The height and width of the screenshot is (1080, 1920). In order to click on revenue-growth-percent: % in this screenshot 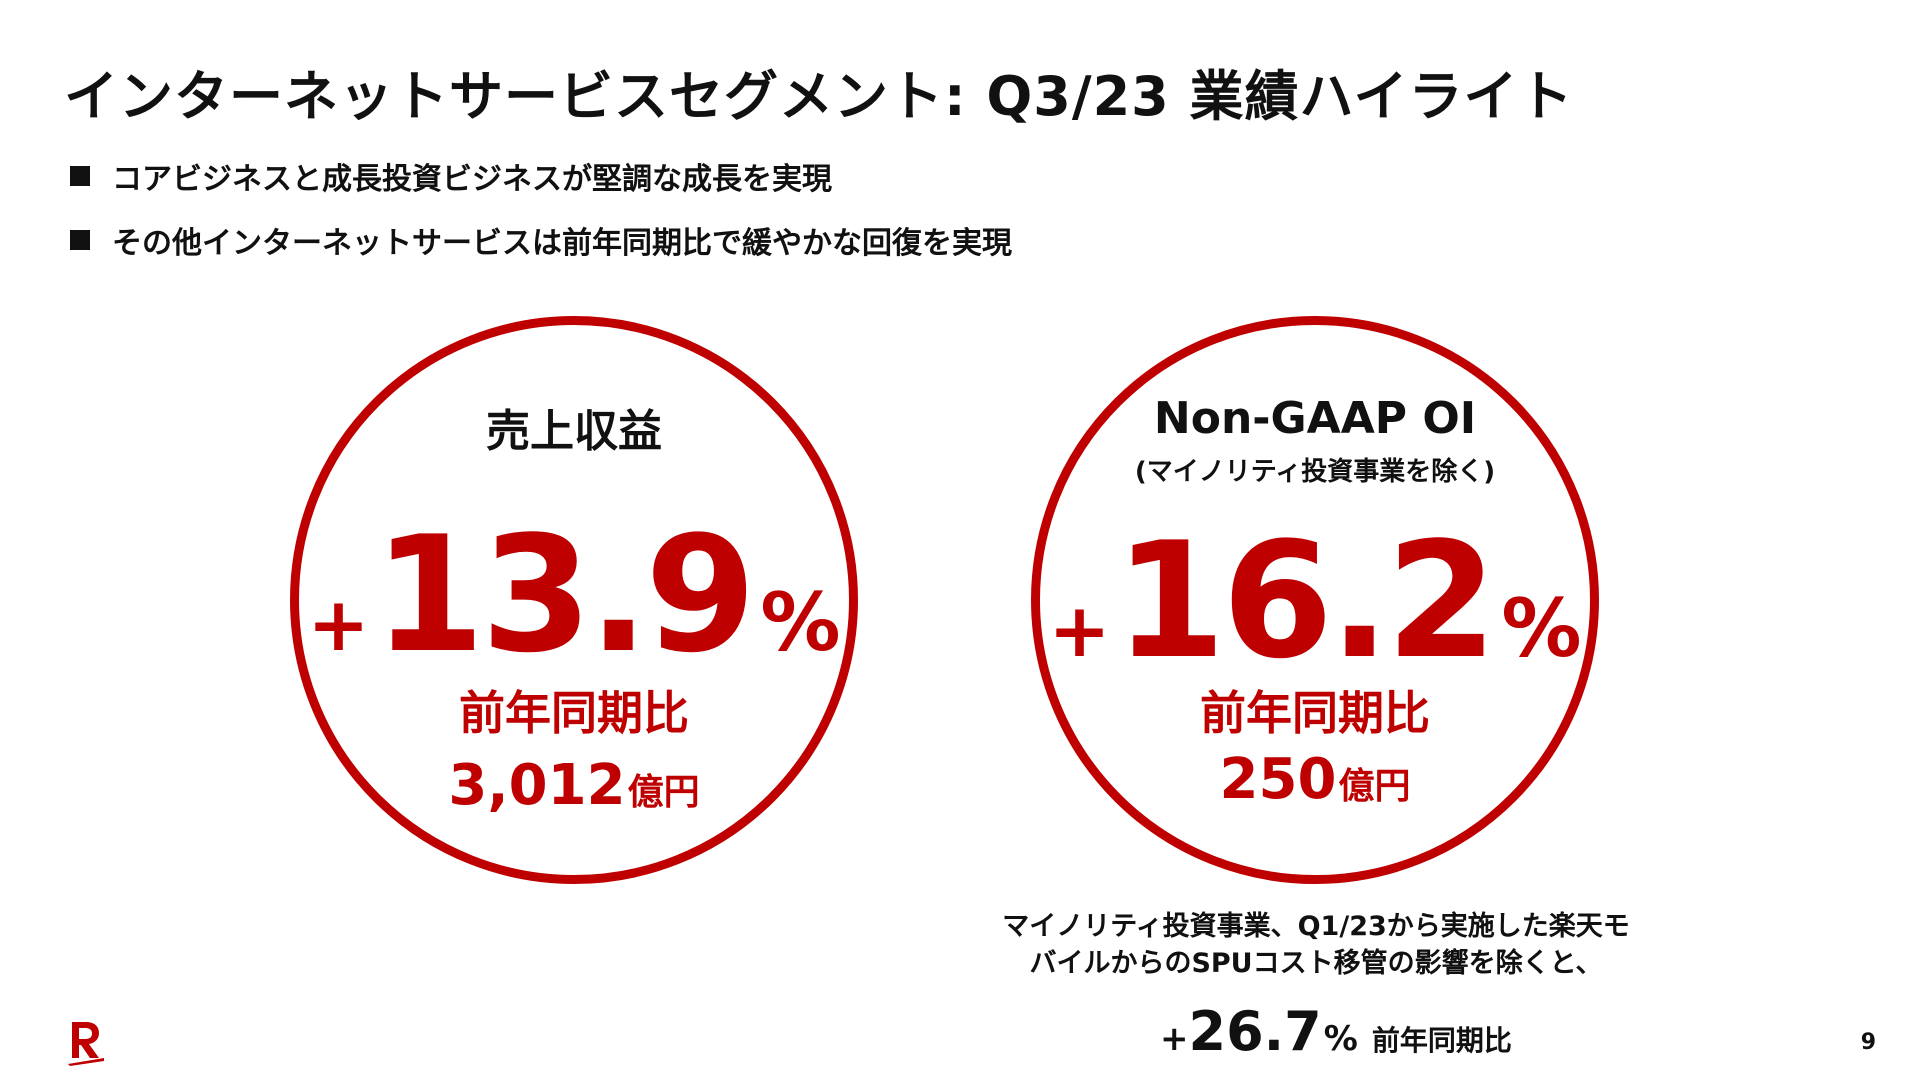, I will do `click(800, 622)`.